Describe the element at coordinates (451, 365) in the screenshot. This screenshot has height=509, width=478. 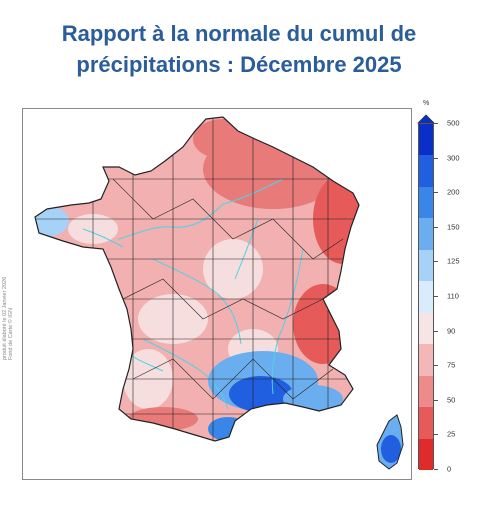
I see `legend-tick-label: 75` at that location.